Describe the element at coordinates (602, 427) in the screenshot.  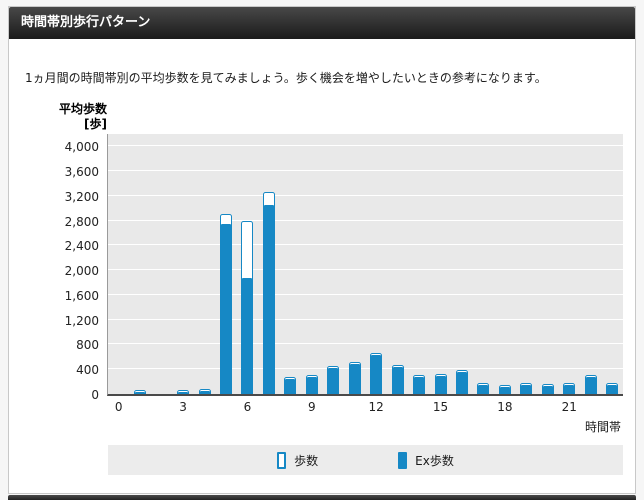
I see `x-axis-title: 時間帯` at that location.